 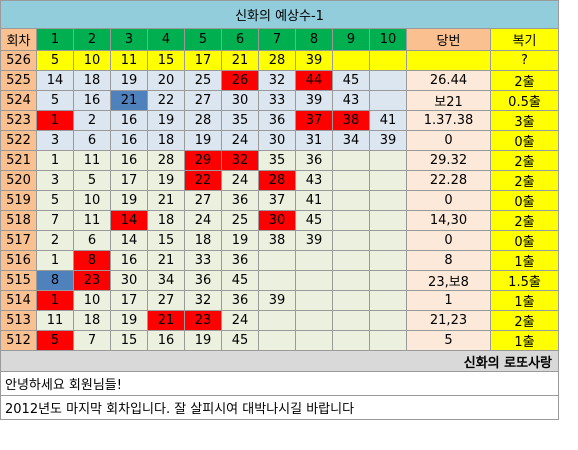 I want to click on number-cell: 29, so click(x=203, y=160).